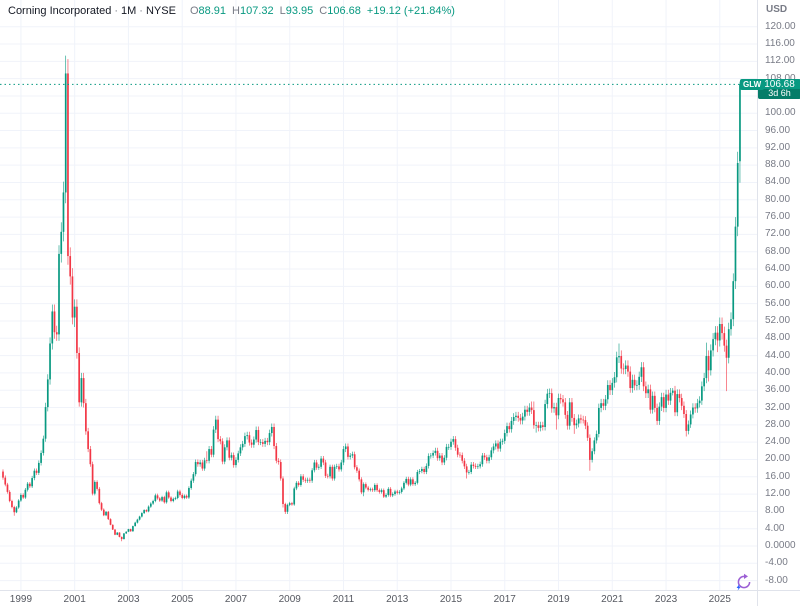  Describe the element at coordinates (299, 11) in the screenshot. I see `low-value: 93.95` at that location.